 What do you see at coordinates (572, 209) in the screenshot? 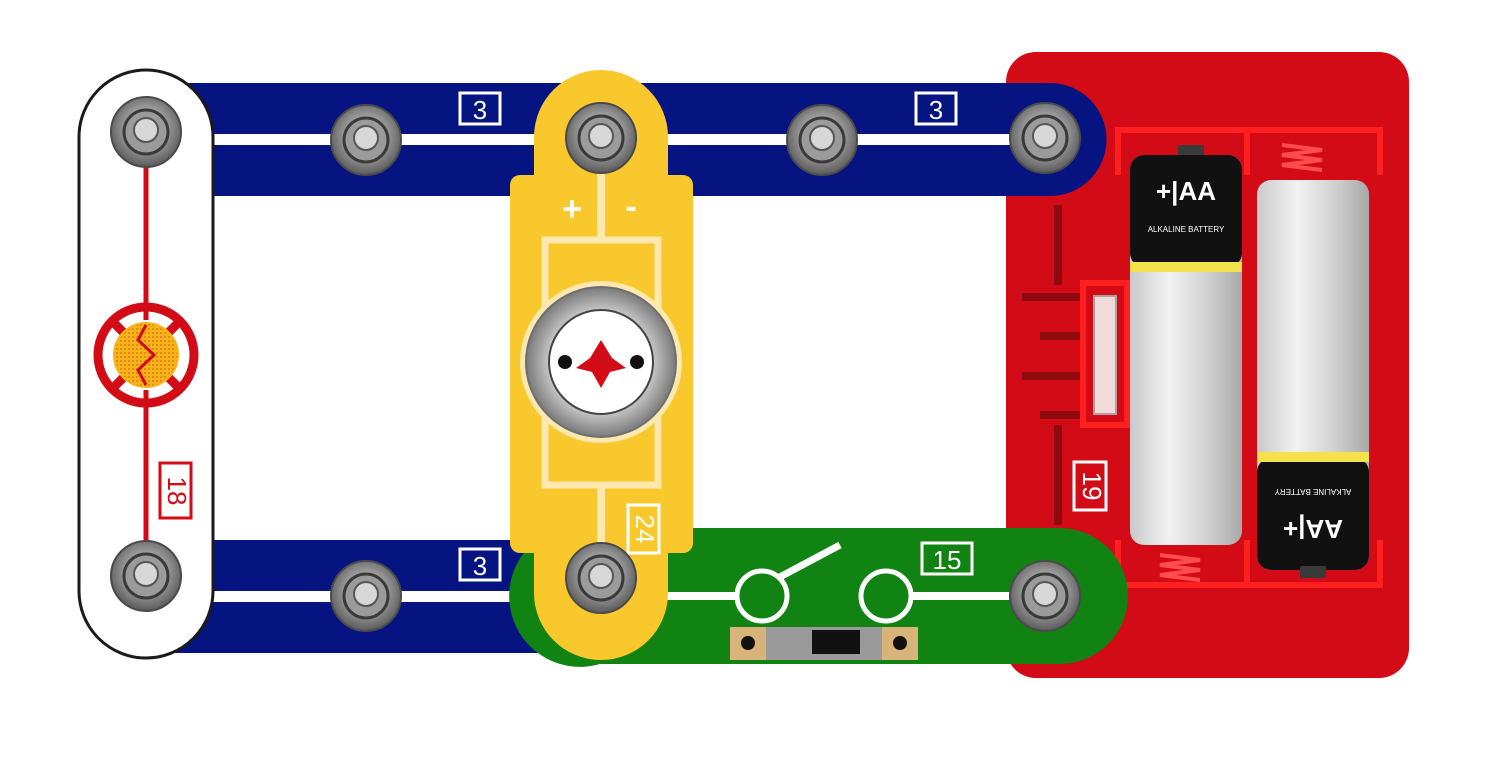
I see `motor-plus: +` at bounding box center [572, 209].